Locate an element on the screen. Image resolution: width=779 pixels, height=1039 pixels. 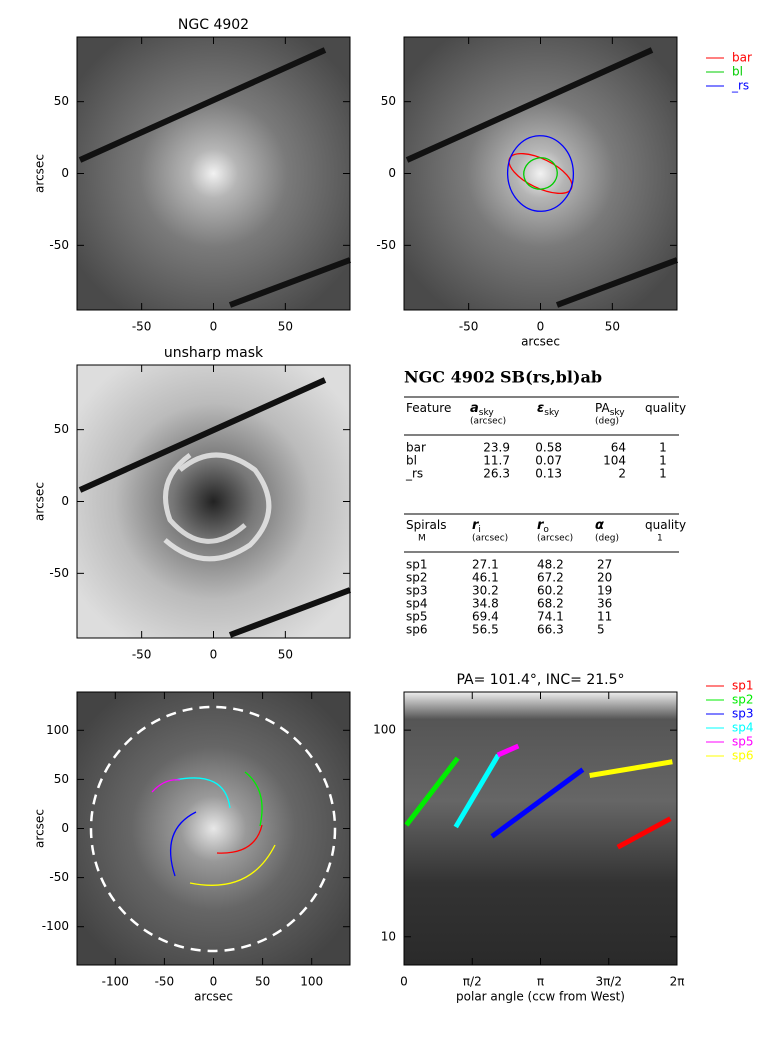
header-cell: Feature is located at coordinates (428, 408).